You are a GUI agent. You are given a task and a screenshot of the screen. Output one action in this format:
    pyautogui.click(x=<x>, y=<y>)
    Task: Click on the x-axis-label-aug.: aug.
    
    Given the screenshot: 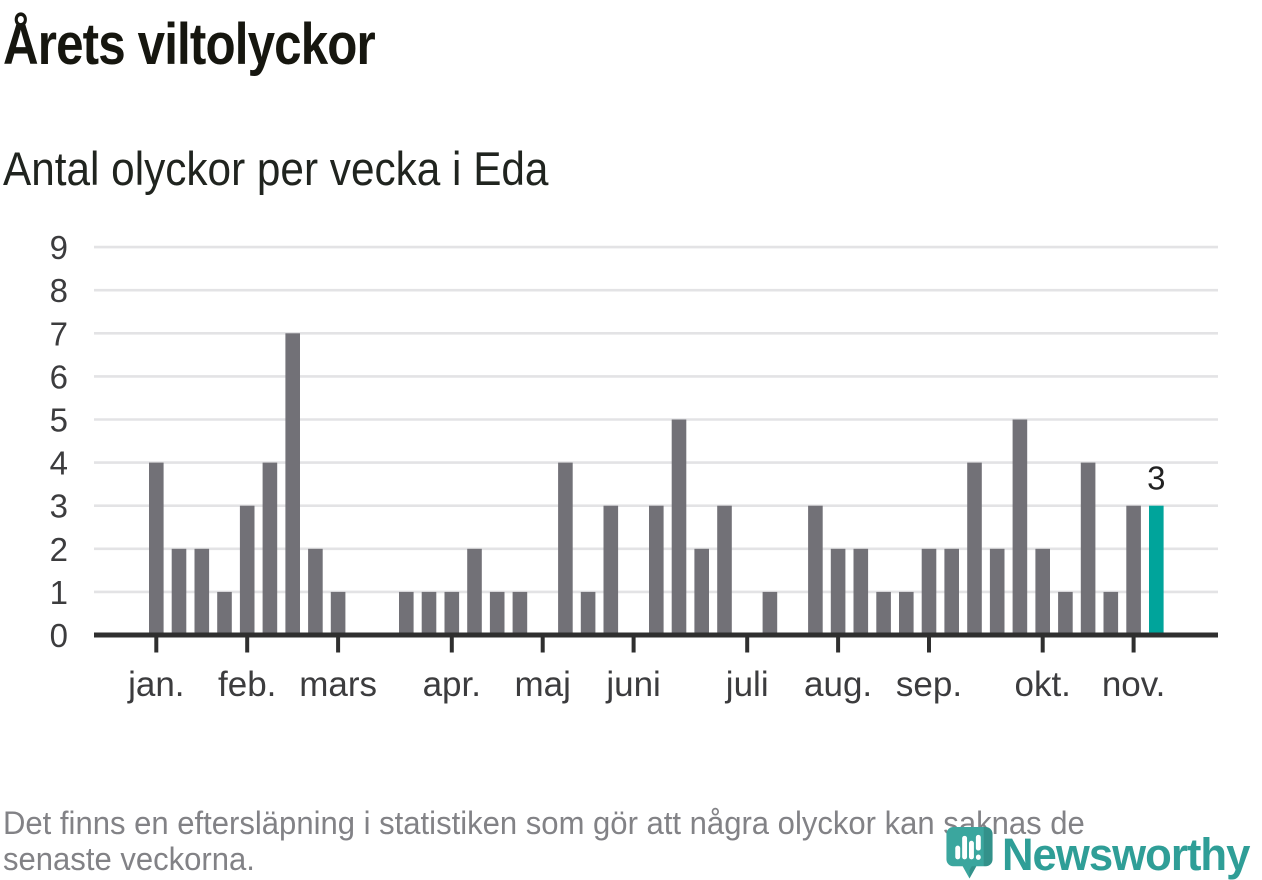 What is the action you would take?
    pyautogui.click(x=838, y=684)
    